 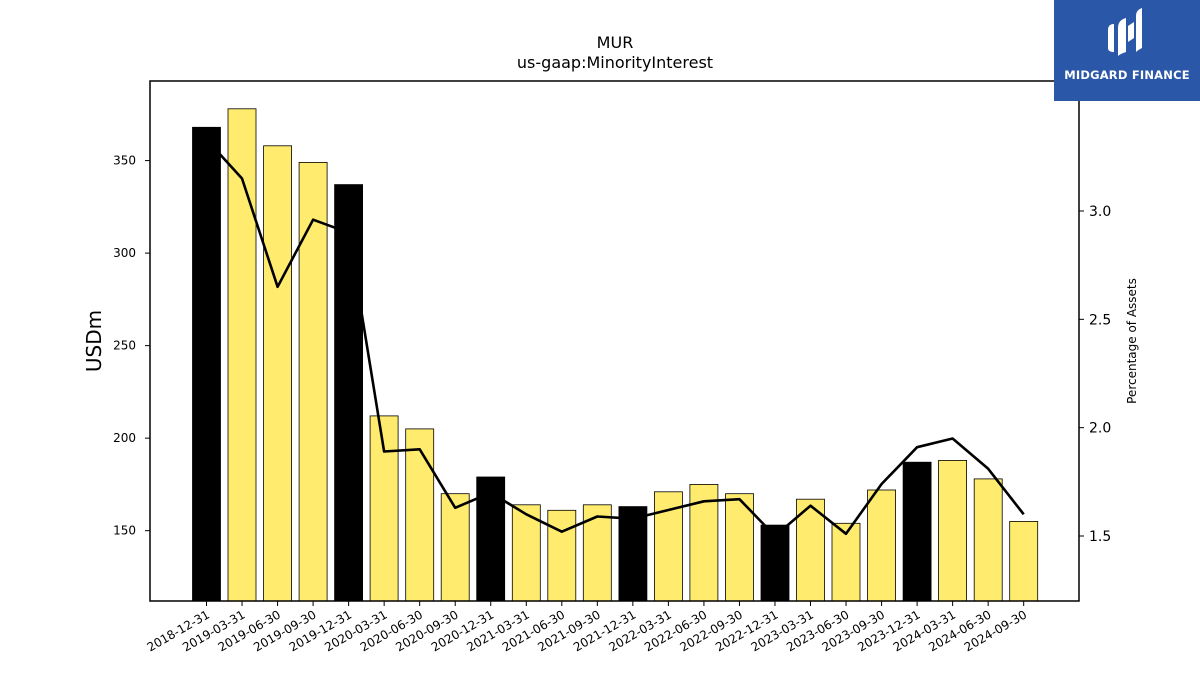 What do you see at coordinates (1095, 374) in the screenshot?
I see `y-axis-right: 1.5 2.0 2.5 3.0` at bounding box center [1095, 374].